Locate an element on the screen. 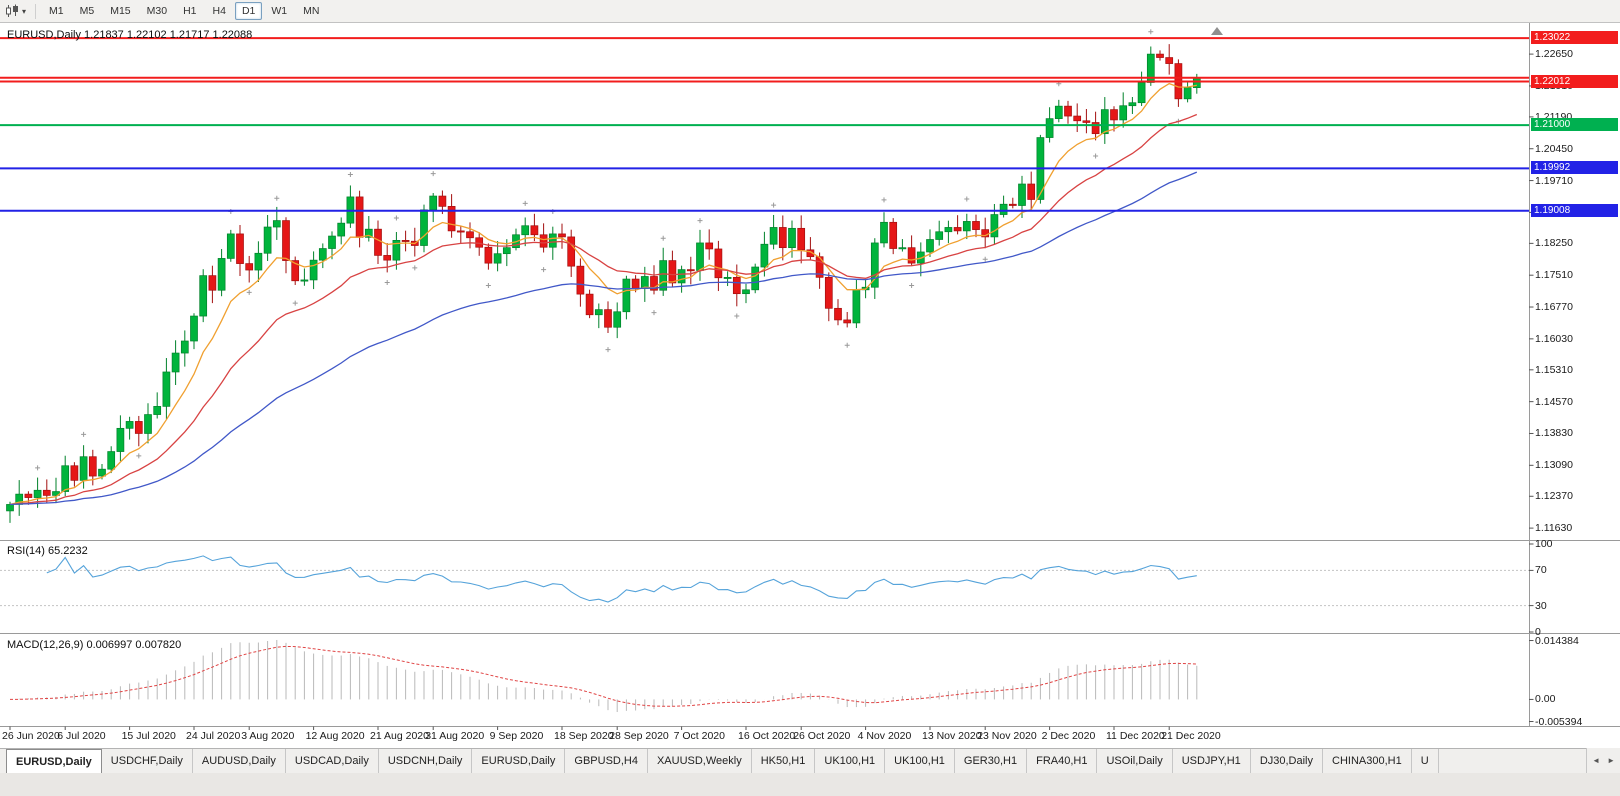 The width and height of the screenshot is (1620, 796). chart-tab-usoil-daily: USOil,Daily is located at coordinates (1135, 761).